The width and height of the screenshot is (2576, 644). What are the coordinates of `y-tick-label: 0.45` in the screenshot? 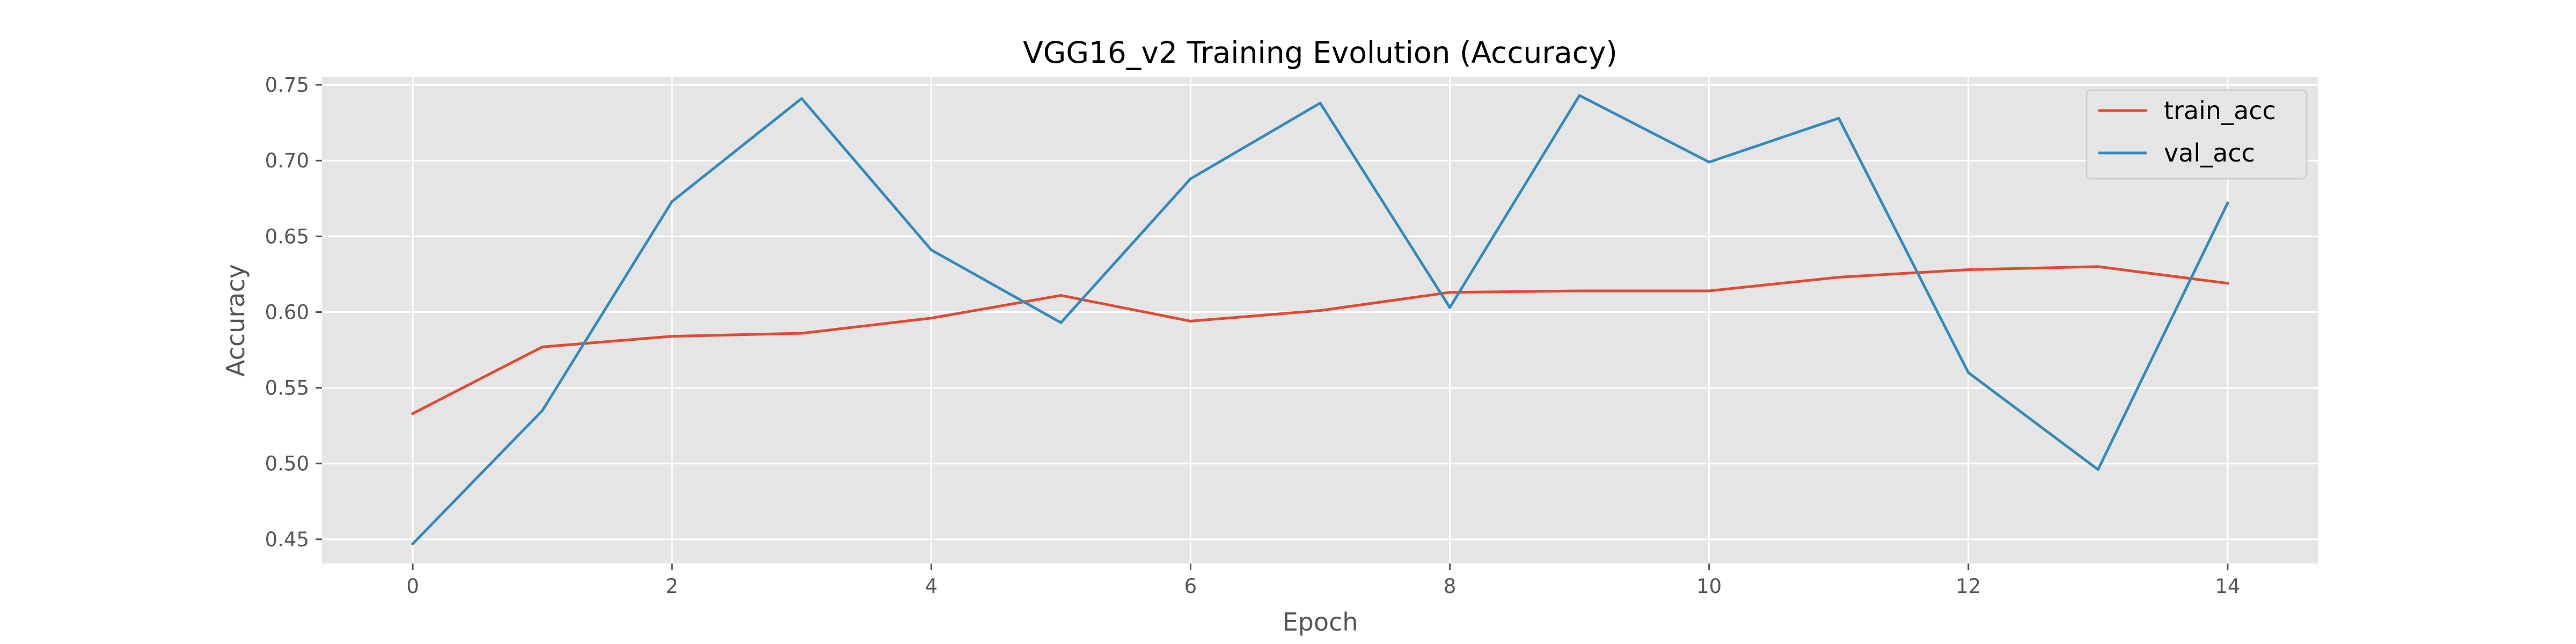 It's located at (287, 539).